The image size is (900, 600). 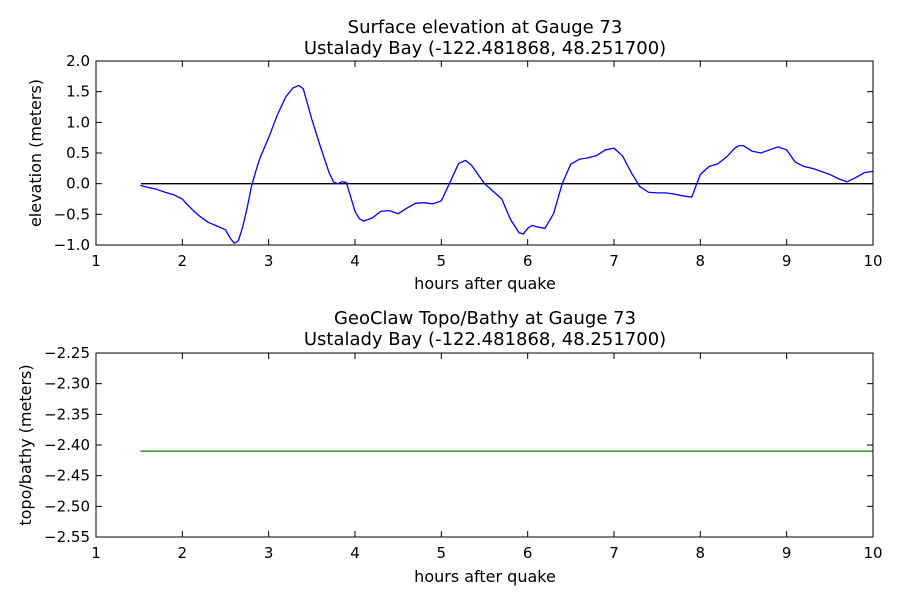 What do you see at coordinates (355, 261) in the screenshot?
I see `elevation-chart-xtick-label: 4` at bounding box center [355, 261].